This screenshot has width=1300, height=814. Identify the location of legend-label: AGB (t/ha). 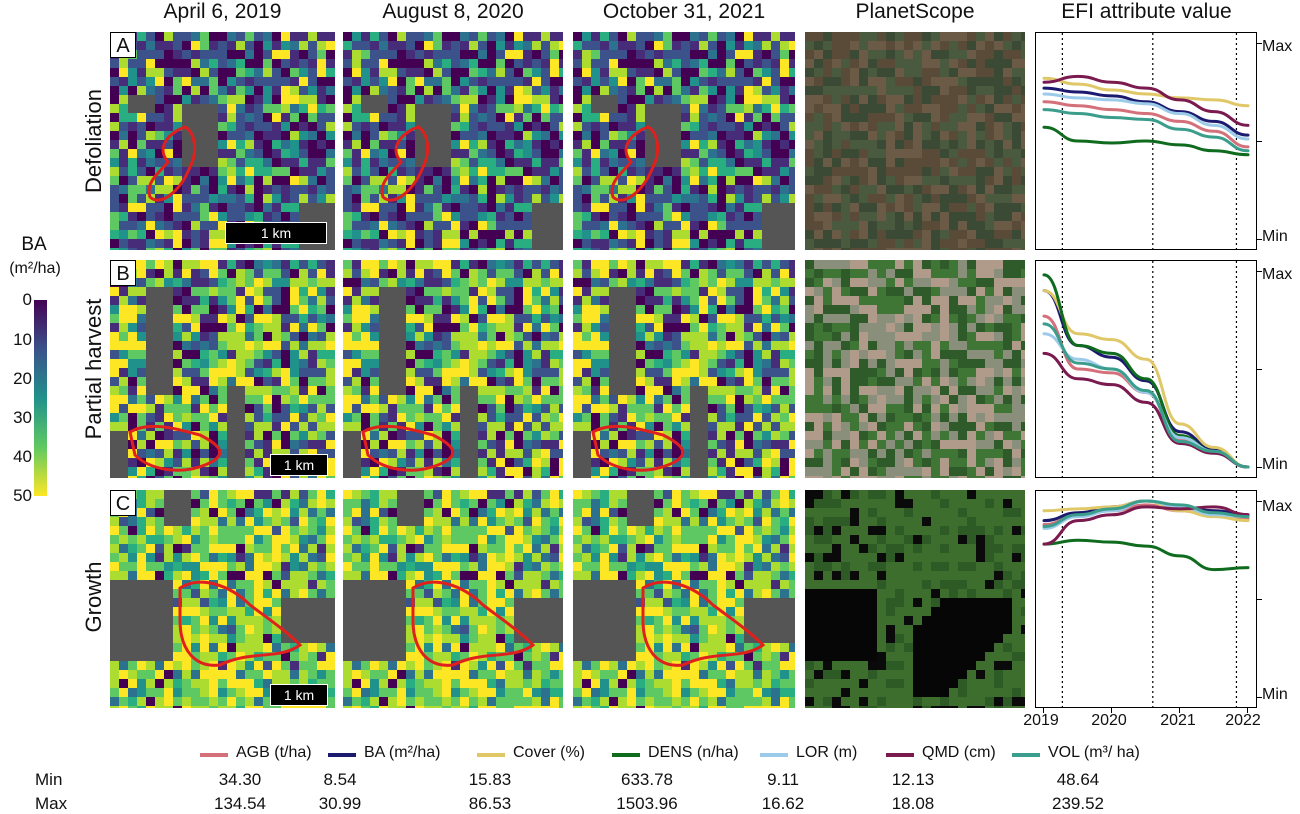
(274, 752).